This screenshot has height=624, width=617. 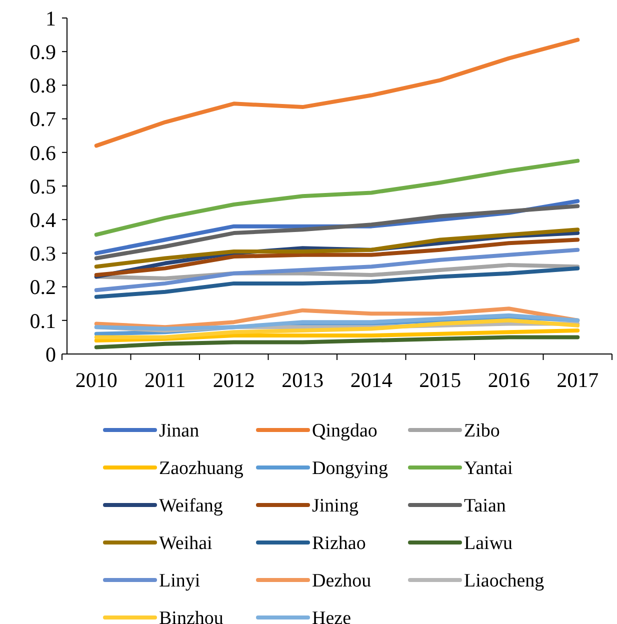 What do you see at coordinates (191, 616) in the screenshot?
I see `legend-label: Binzhou` at bounding box center [191, 616].